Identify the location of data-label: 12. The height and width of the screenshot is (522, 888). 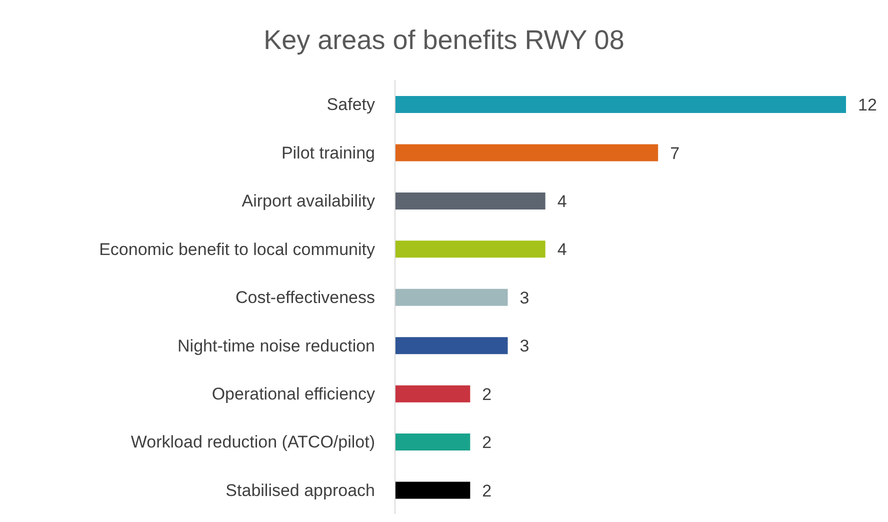
(867, 105).